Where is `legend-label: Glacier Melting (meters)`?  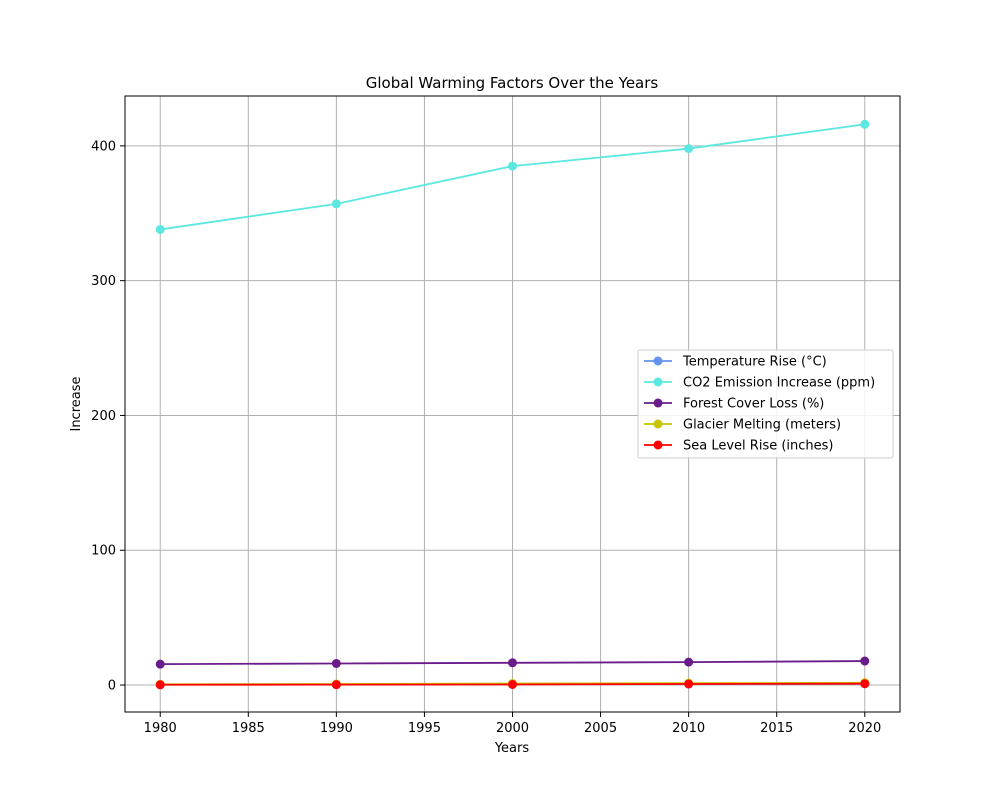
legend-label: Glacier Melting (meters) is located at coordinates (762, 425).